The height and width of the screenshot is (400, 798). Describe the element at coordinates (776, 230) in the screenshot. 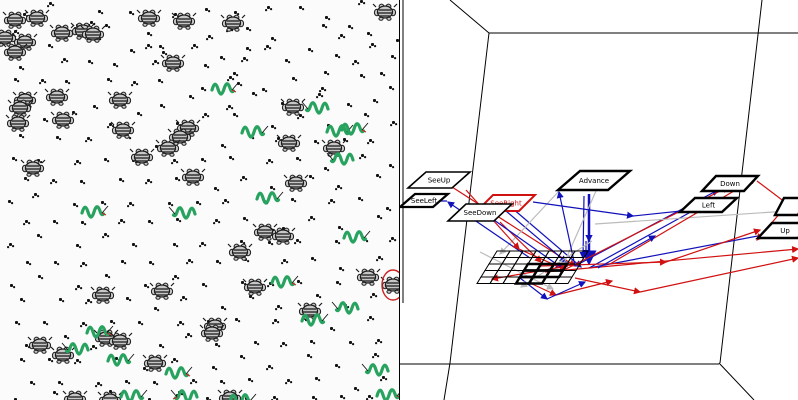

I see `node-plate-up` at that location.